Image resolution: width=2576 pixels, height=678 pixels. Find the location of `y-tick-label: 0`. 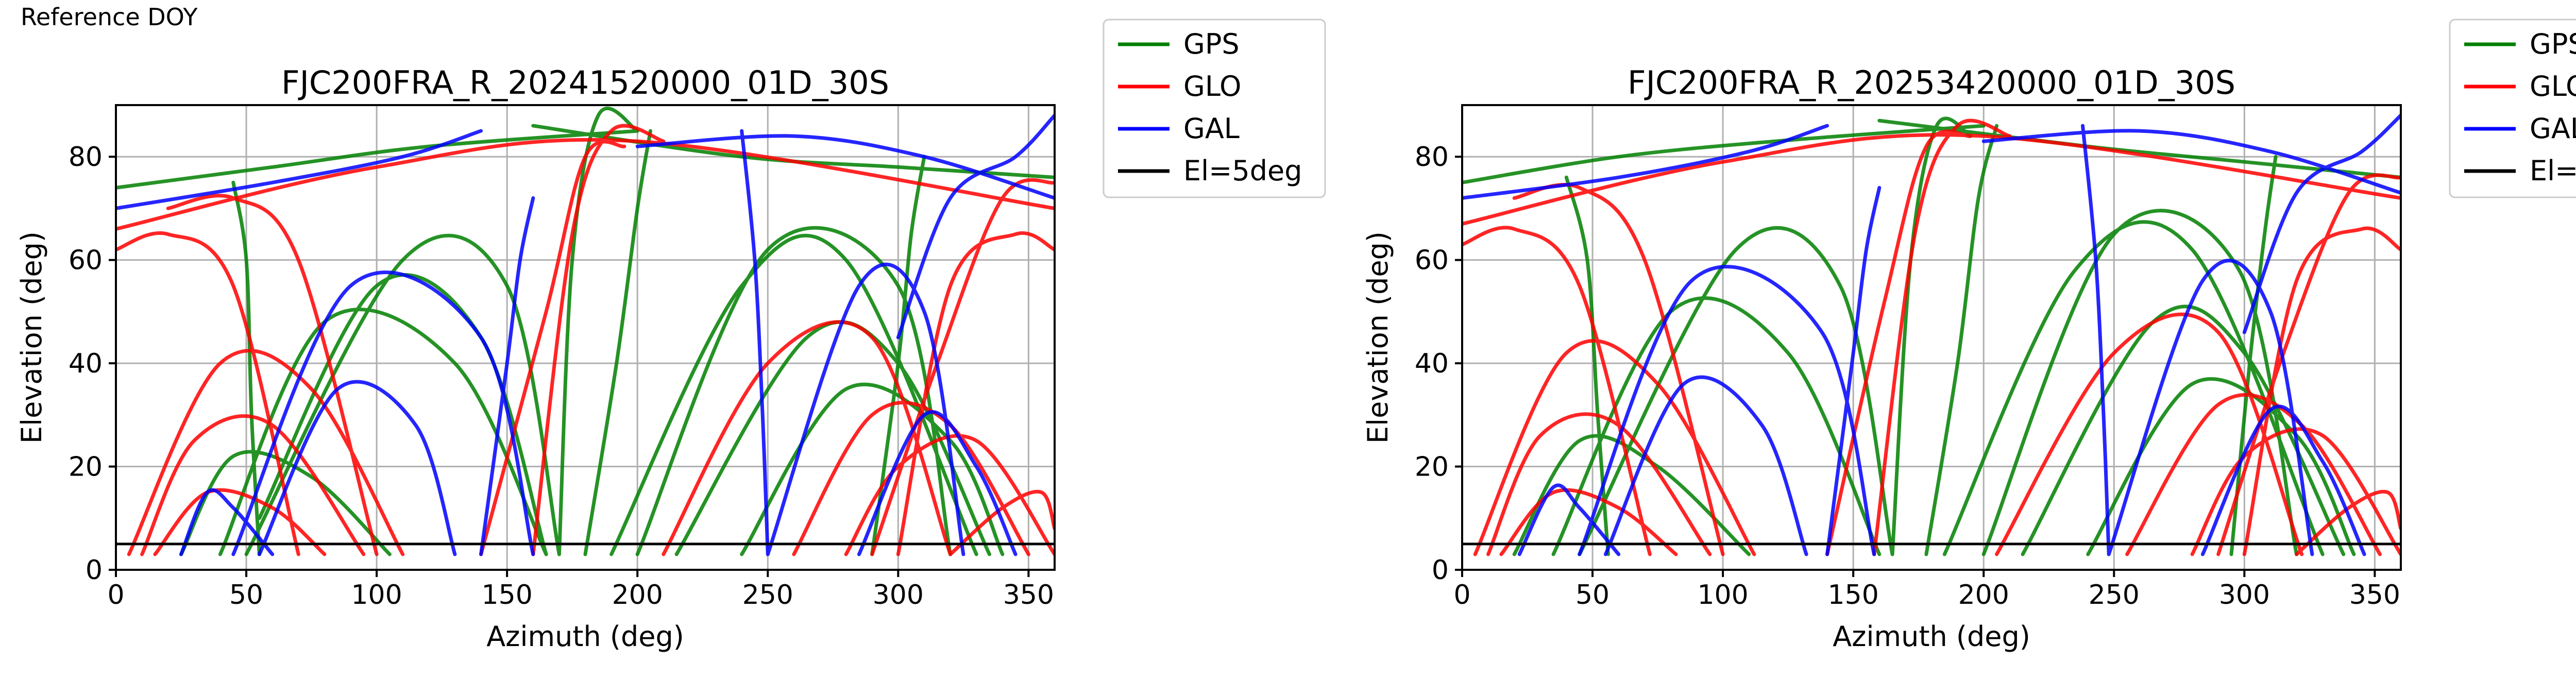

y-tick-label: 0 is located at coordinates (95, 570).